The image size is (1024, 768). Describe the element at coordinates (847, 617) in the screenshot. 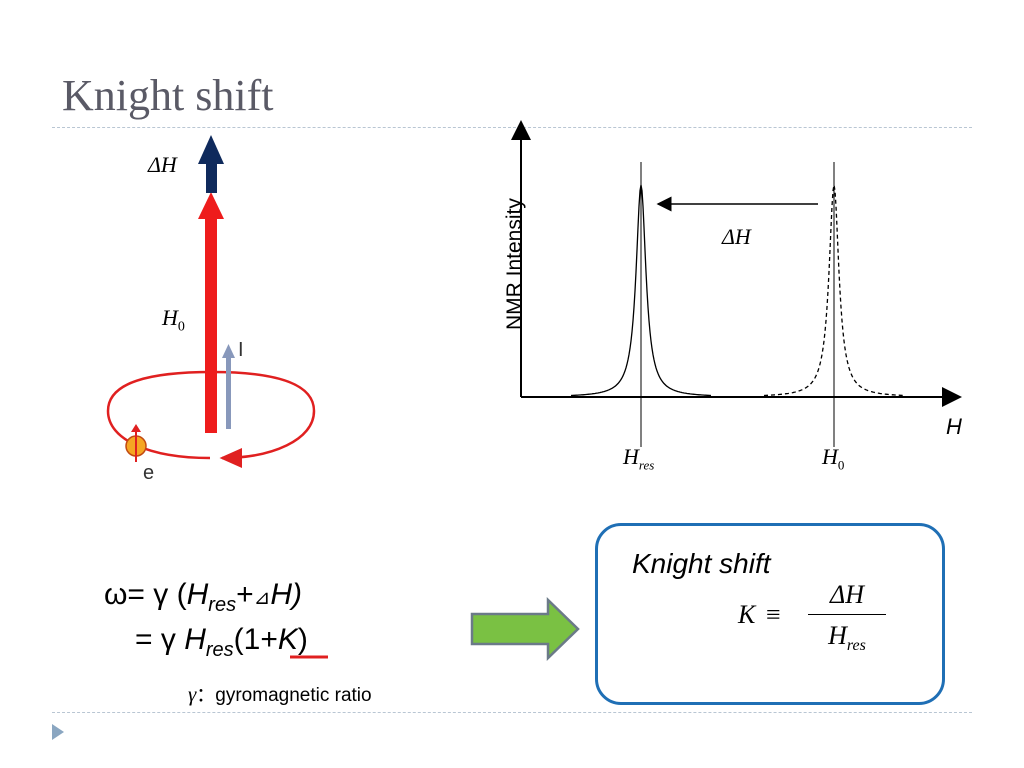

I see `fraction: ΔH Hres` at that location.